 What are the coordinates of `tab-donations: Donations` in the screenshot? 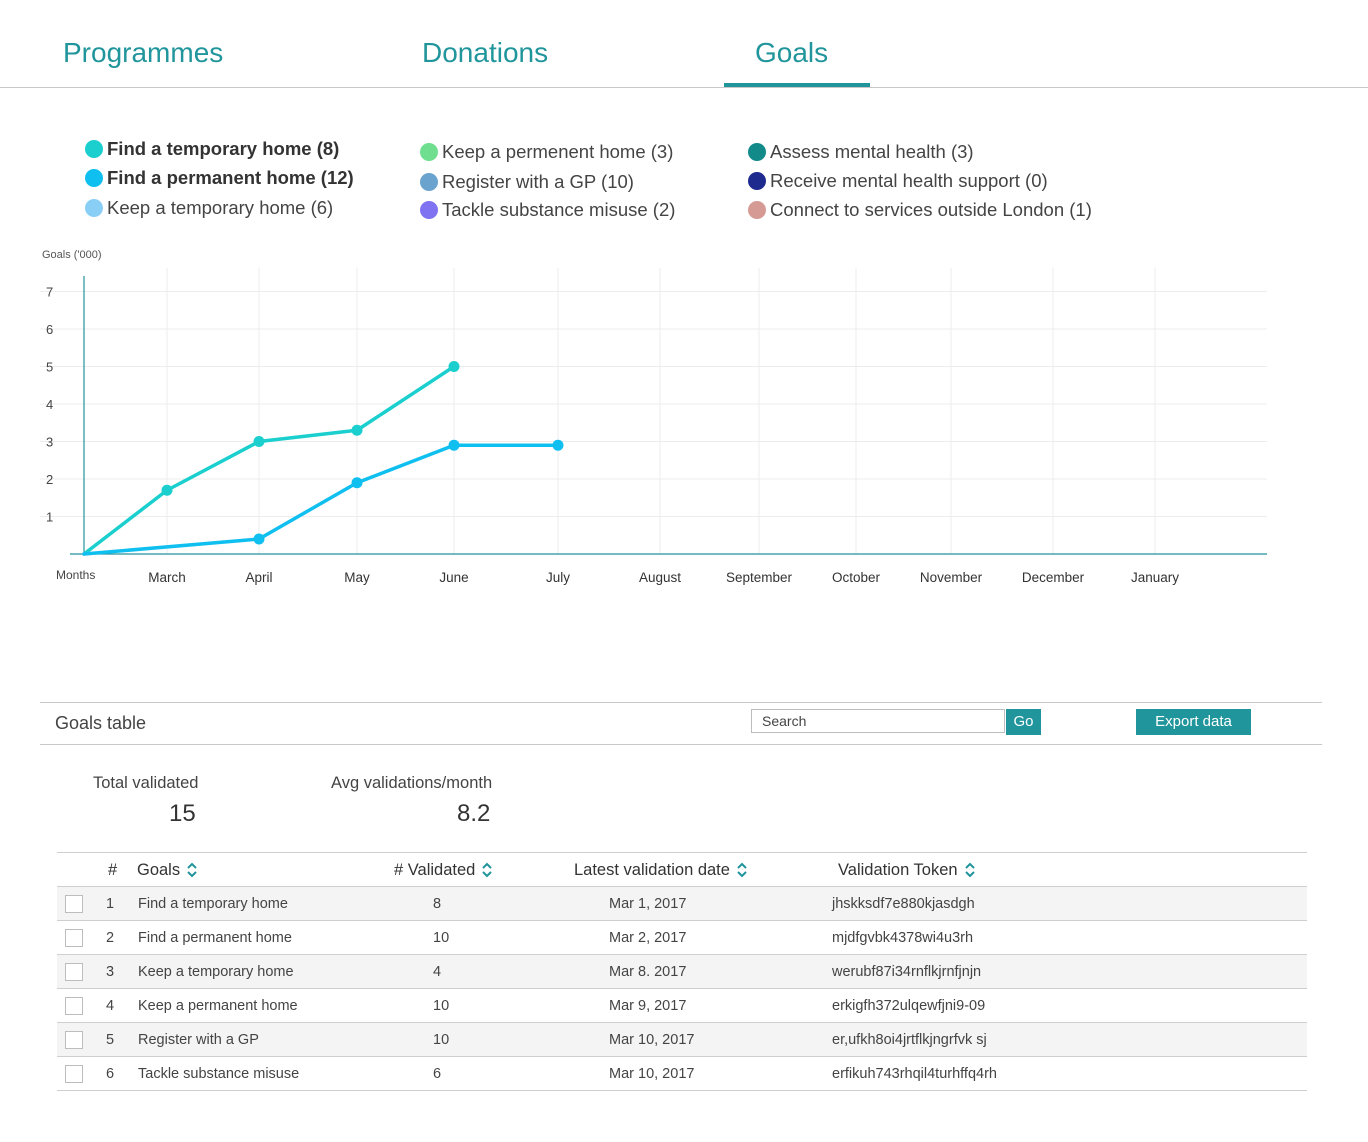 It's located at (485, 52).